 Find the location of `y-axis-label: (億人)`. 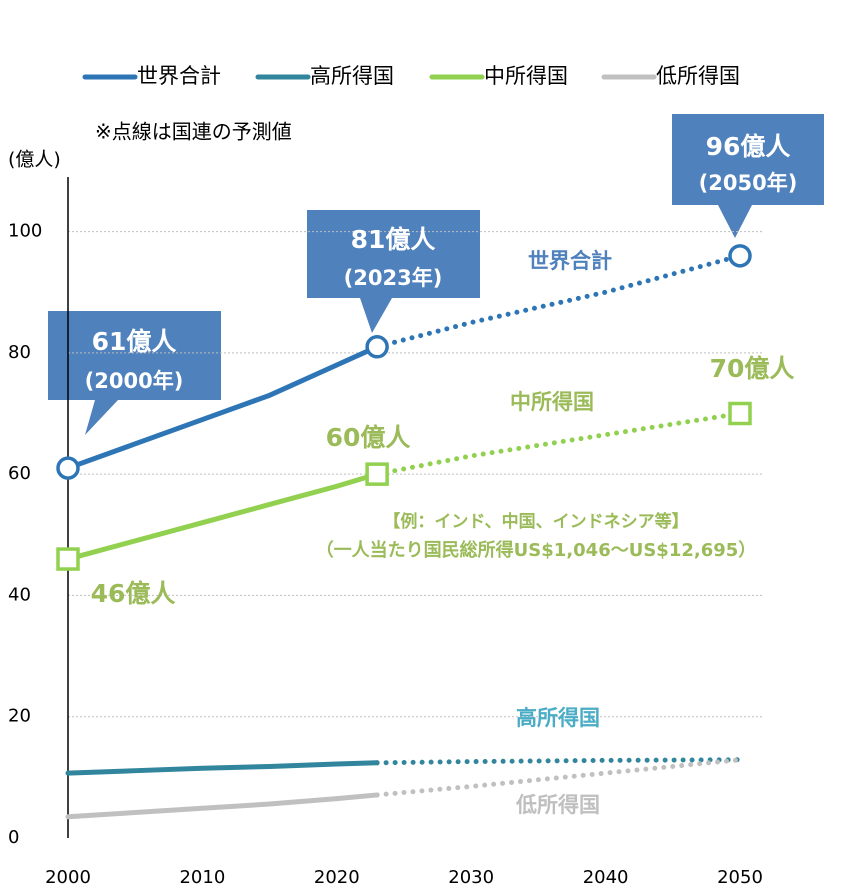

y-axis-label: (億人) is located at coordinates (34, 160).